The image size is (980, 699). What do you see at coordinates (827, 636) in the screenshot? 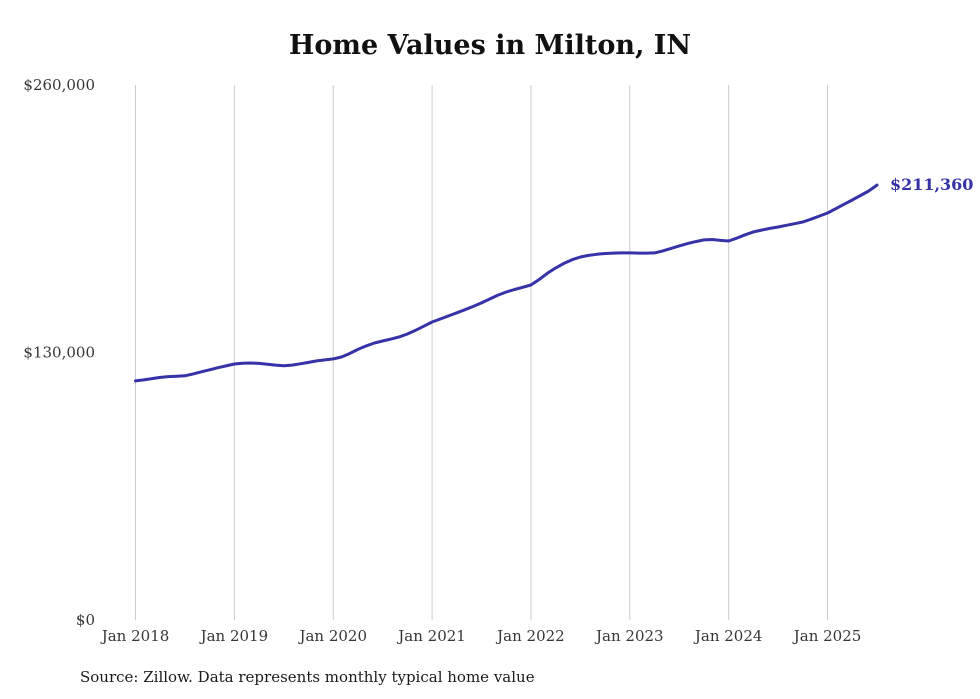
I see `x-axis-label: Jan 2025` at bounding box center [827, 636].